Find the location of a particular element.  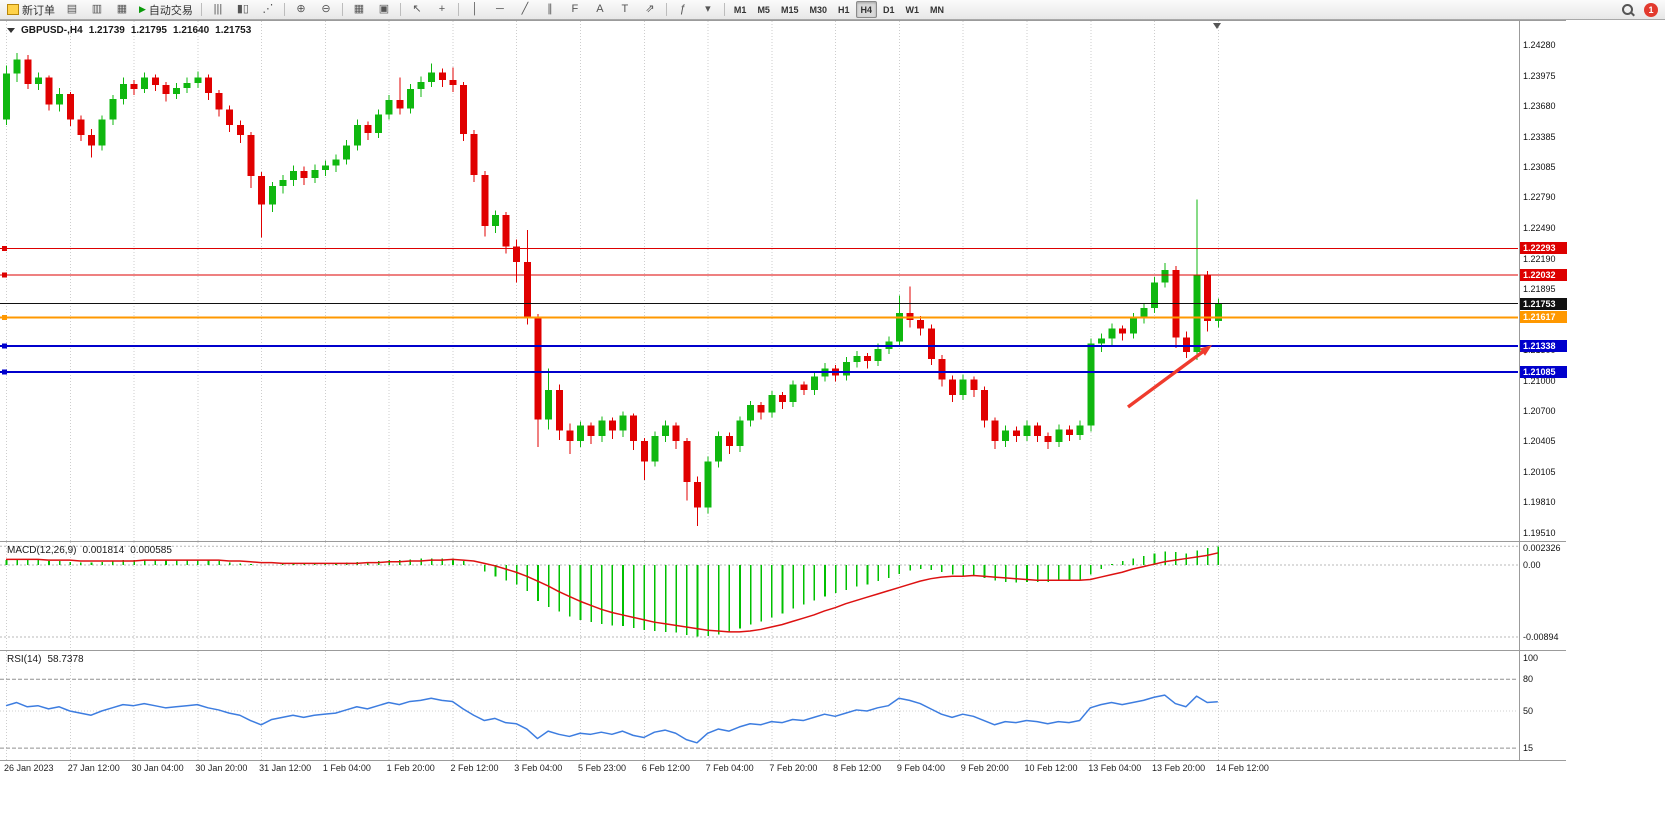

navigator-icon: ▦ is located at coordinates (122, 9).